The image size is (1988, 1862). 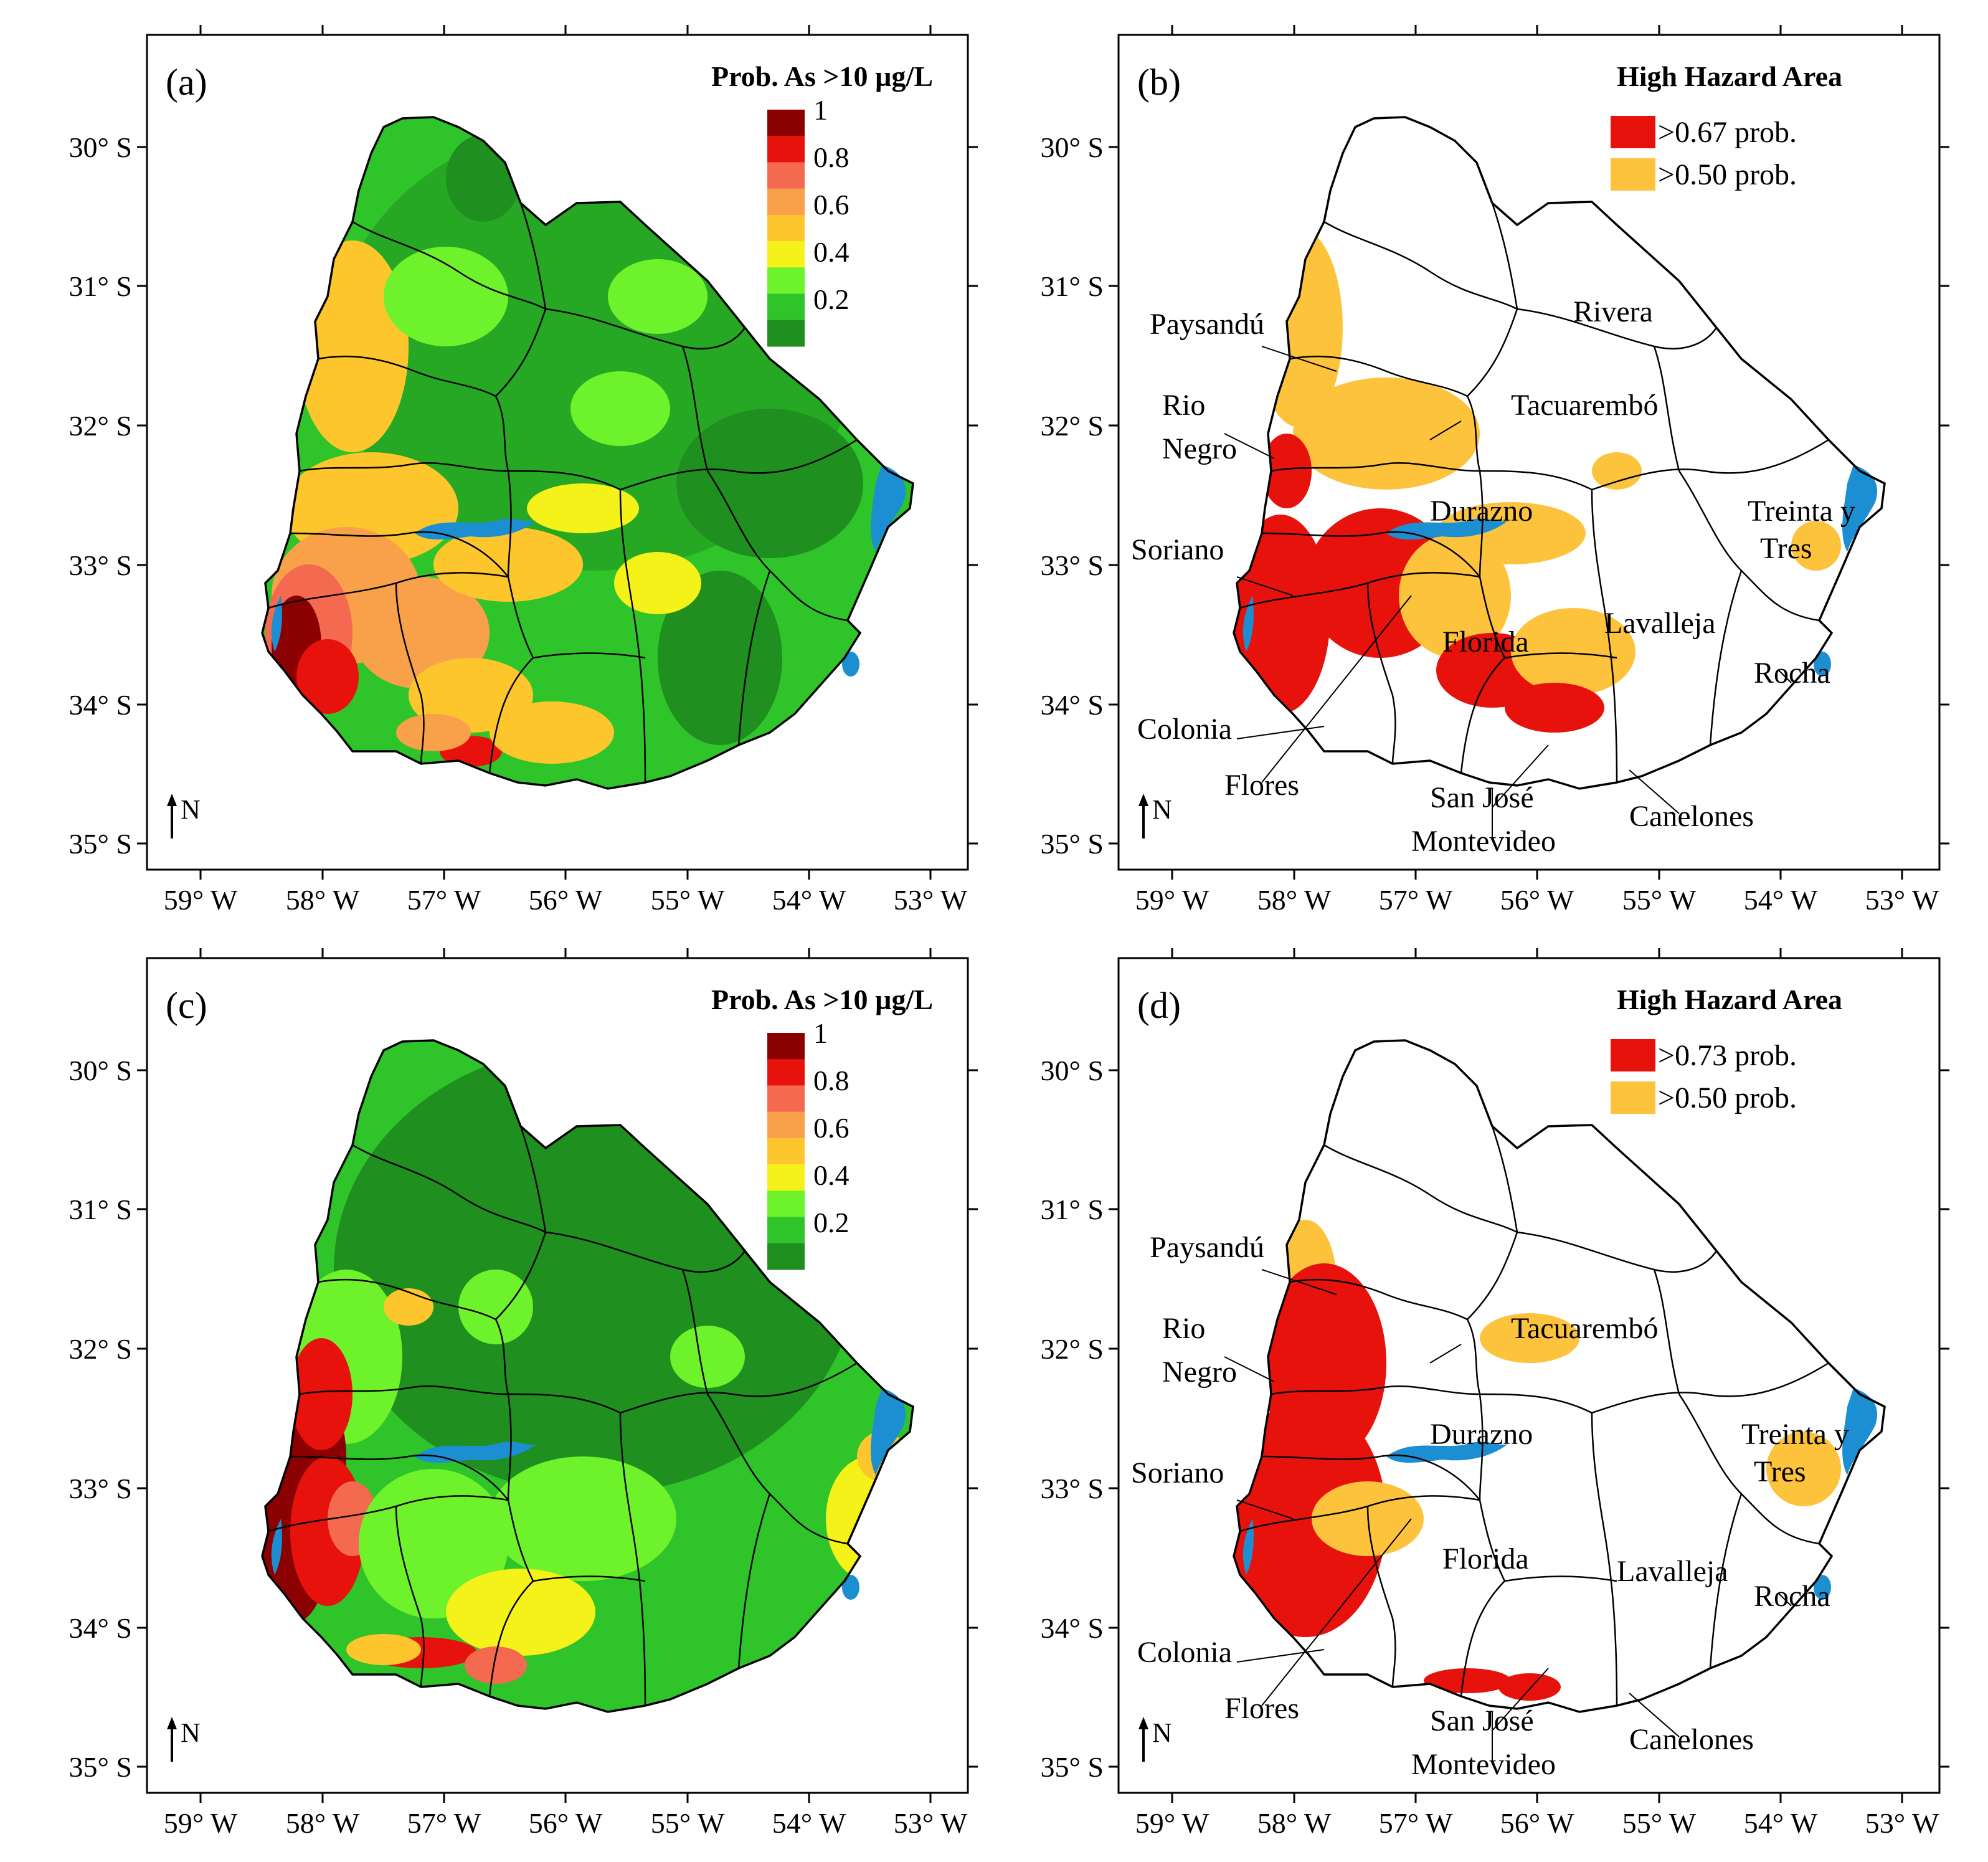 I want to click on department-label: Lavalleja, so click(x=1673, y=1572).